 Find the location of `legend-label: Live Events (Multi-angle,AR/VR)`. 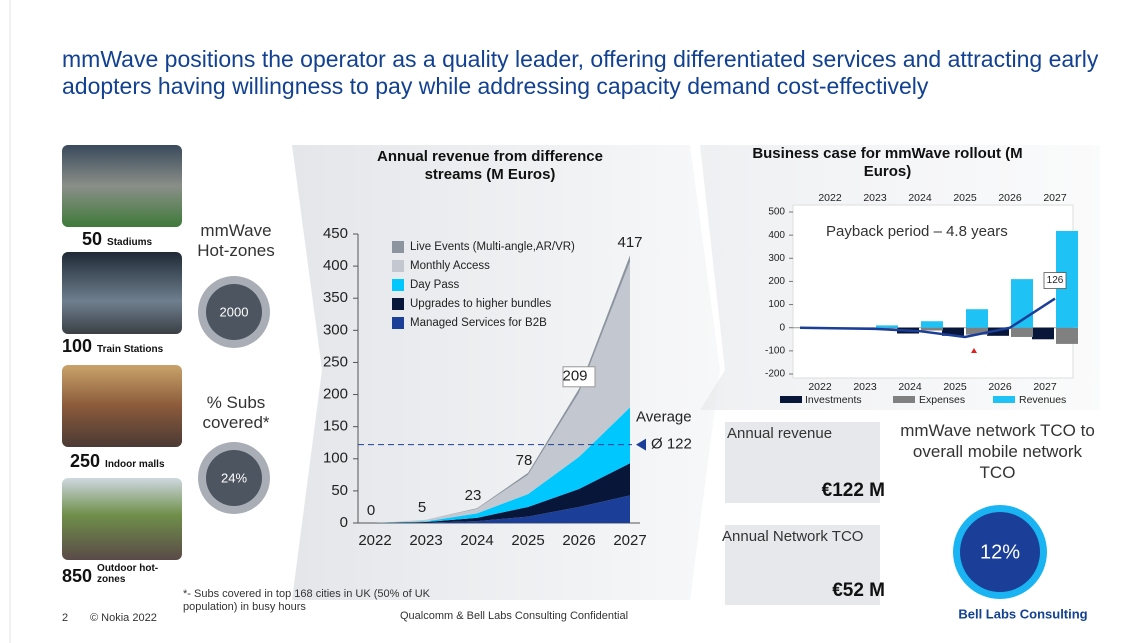

legend-label: Live Events (Multi-angle,AR/VR) is located at coordinates (492, 247).